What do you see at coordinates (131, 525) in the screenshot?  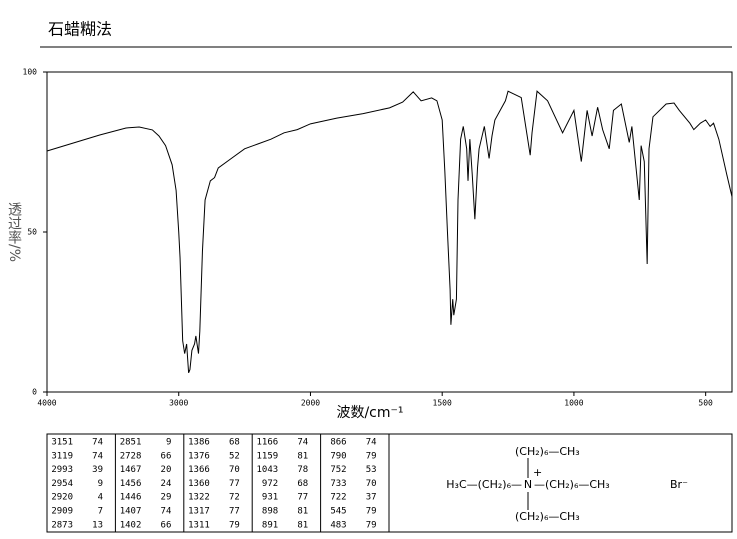 I see `peak-wavenumber: 1402` at bounding box center [131, 525].